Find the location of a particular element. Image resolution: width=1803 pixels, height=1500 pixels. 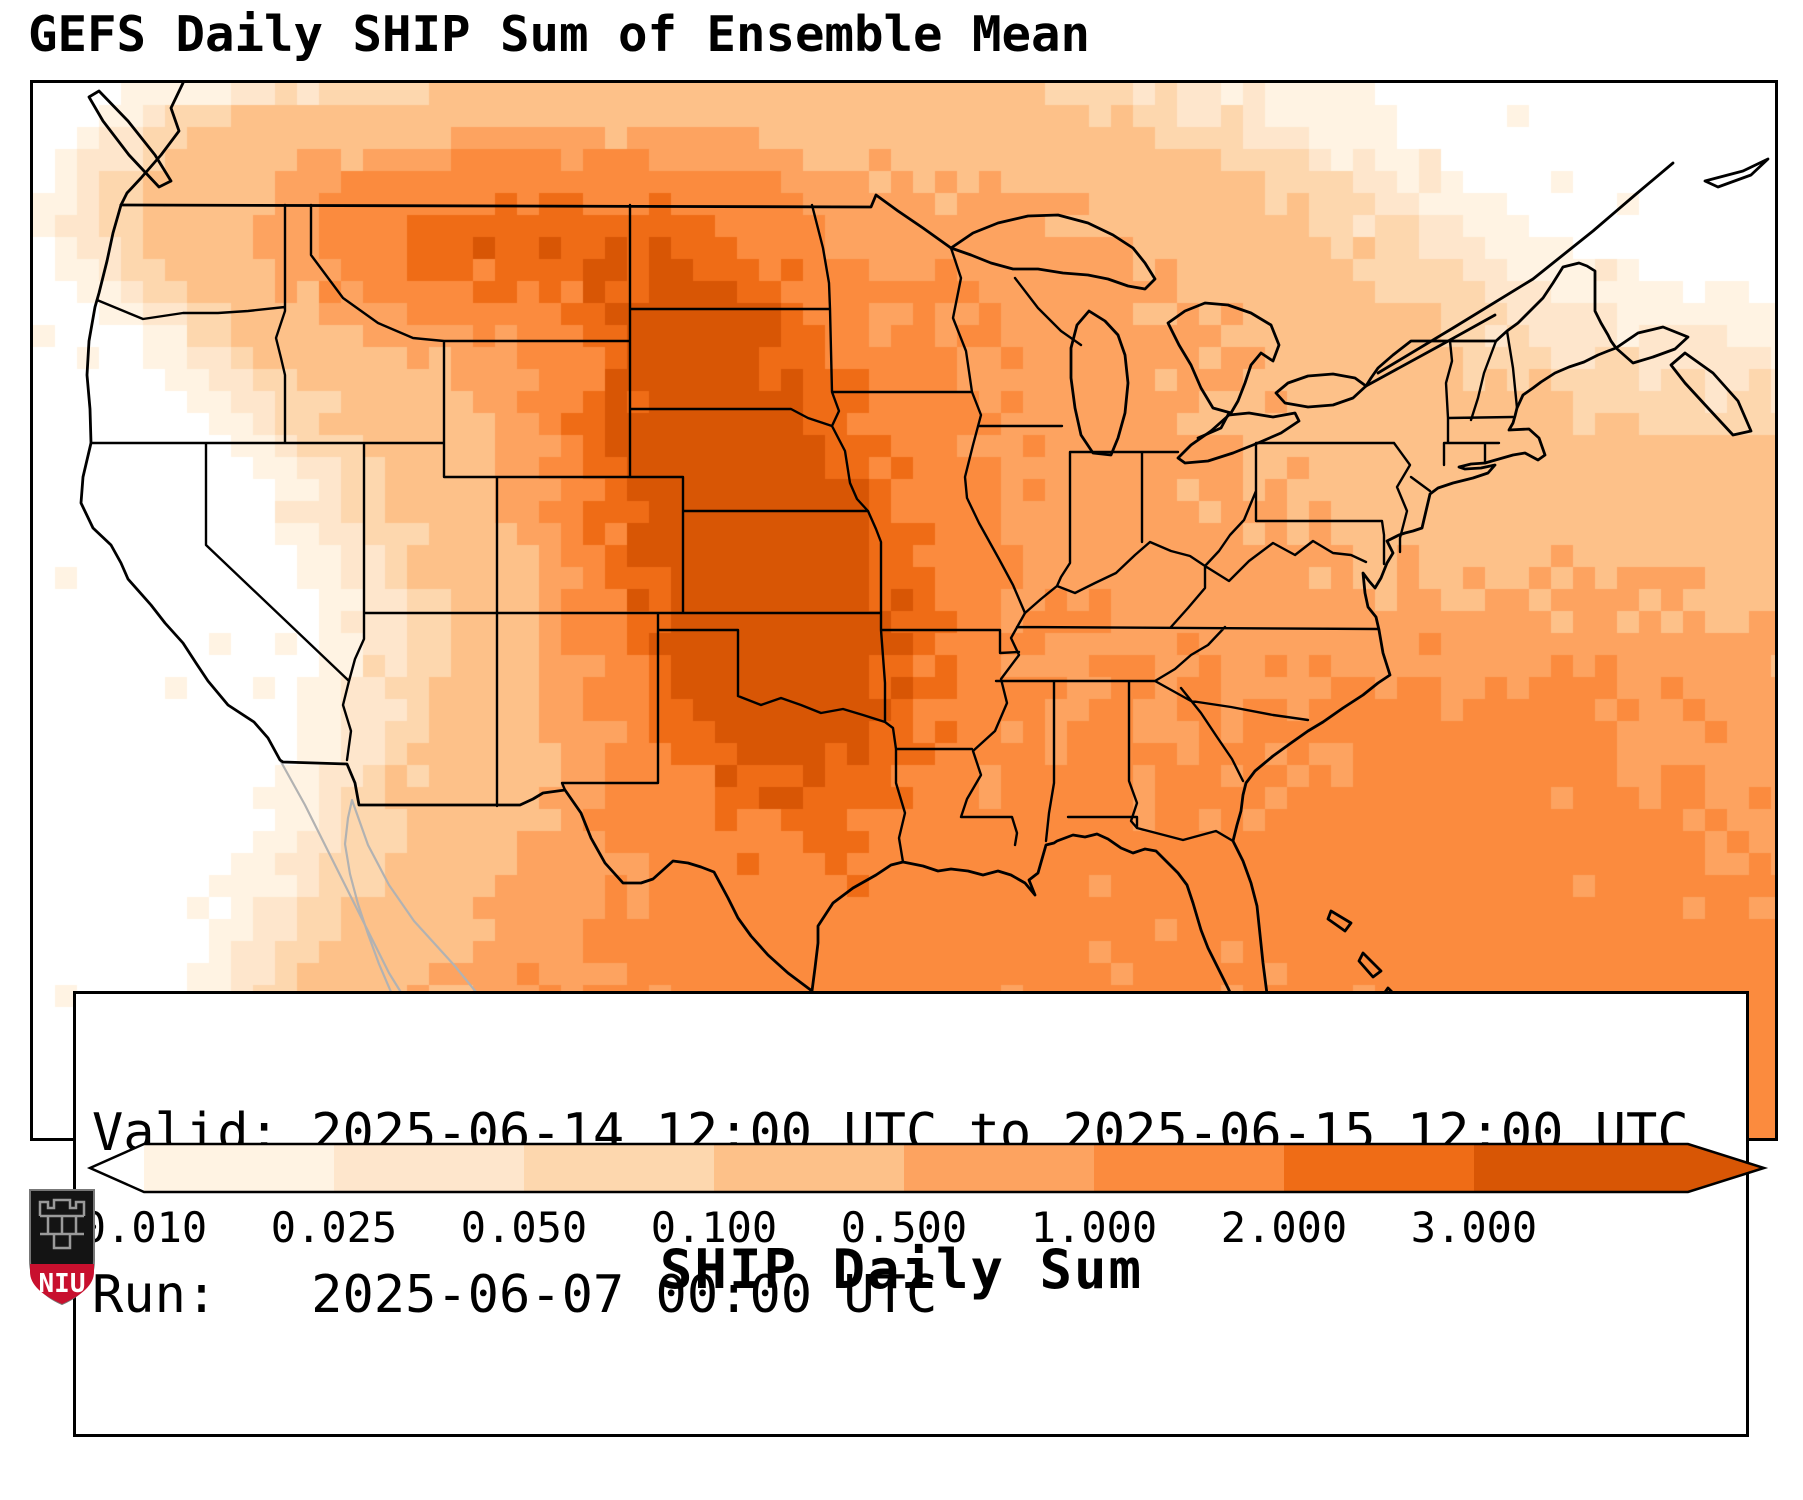

colorbar-tick: 0.500 is located at coordinates (904, 1227).